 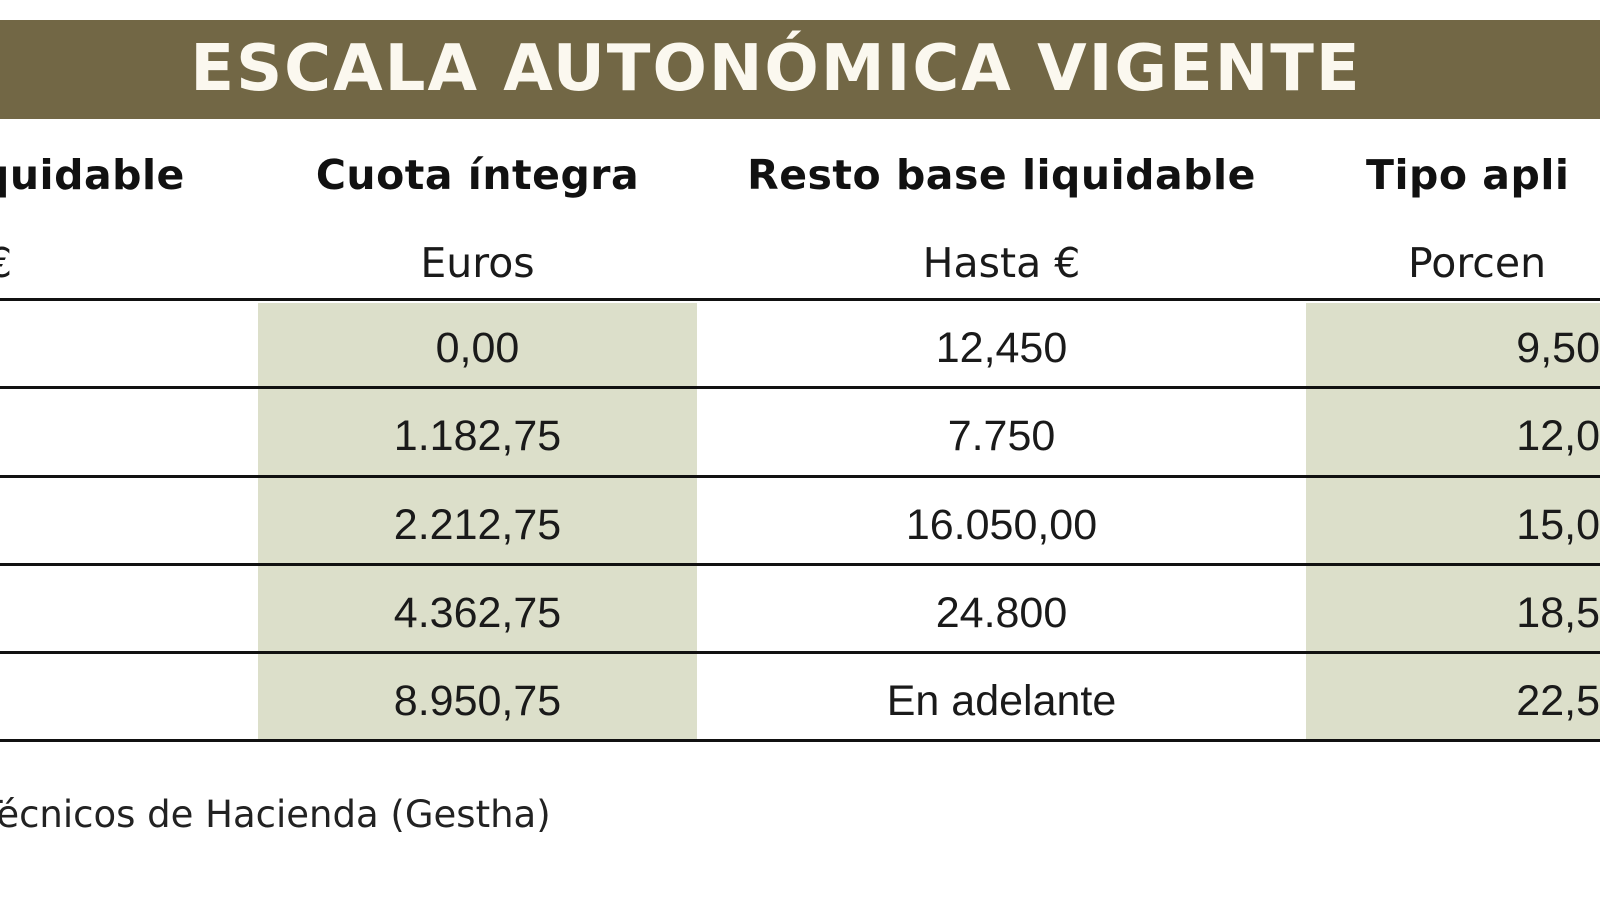 What do you see at coordinates (1001, 436) in the screenshot?
I see `cell-resto-base: 7.750` at bounding box center [1001, 436].